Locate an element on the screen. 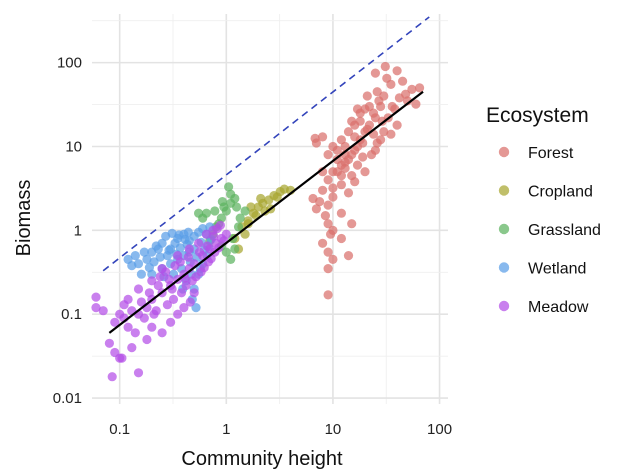  y-axis-ticks: 0.01 0.1 1 10 100 is located at coordinates (67, 231).